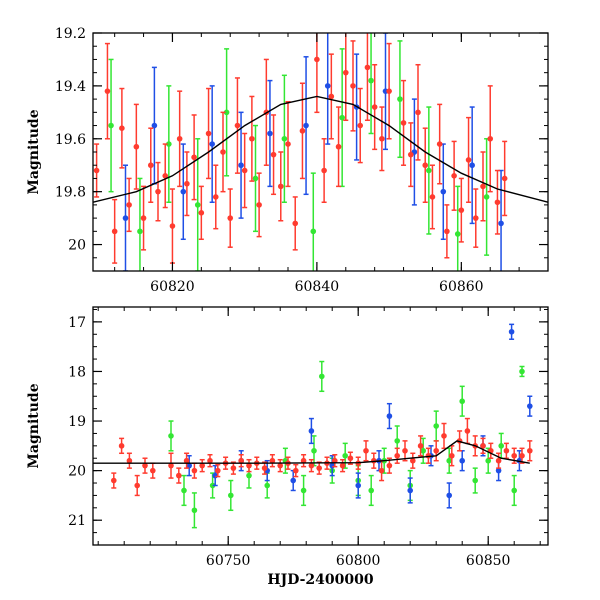  What do you see at coordinates (358, 561) in the screenshot?
I see `x-tick-label: 60800` at bounding box center [358, 561].